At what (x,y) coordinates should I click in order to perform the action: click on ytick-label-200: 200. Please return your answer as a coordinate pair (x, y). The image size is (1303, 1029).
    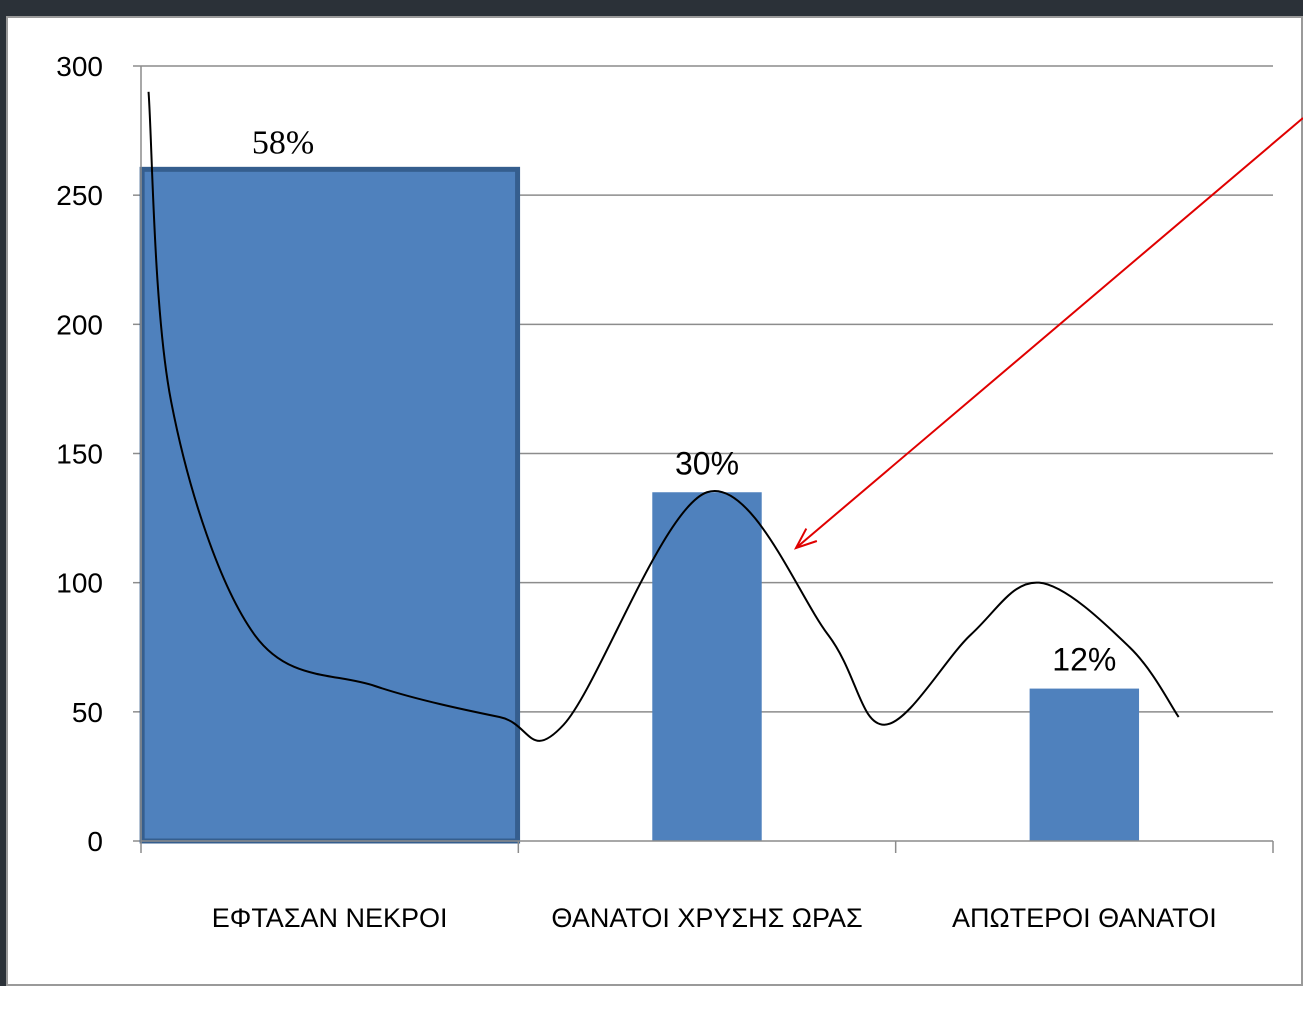
    Looking at the image, I should click on (79, 324).